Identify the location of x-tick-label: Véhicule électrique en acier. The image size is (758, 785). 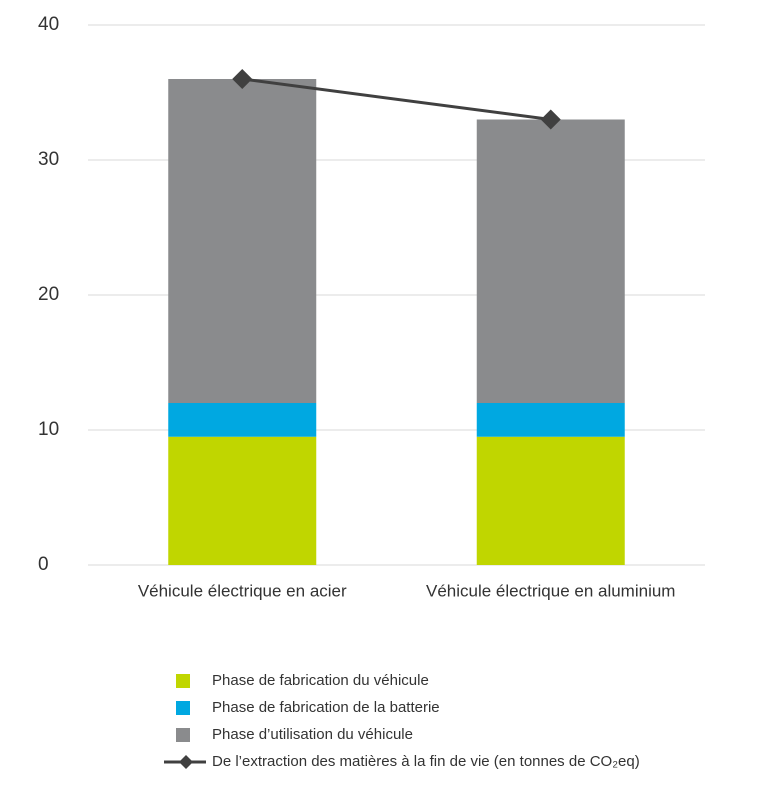
(242, 590).